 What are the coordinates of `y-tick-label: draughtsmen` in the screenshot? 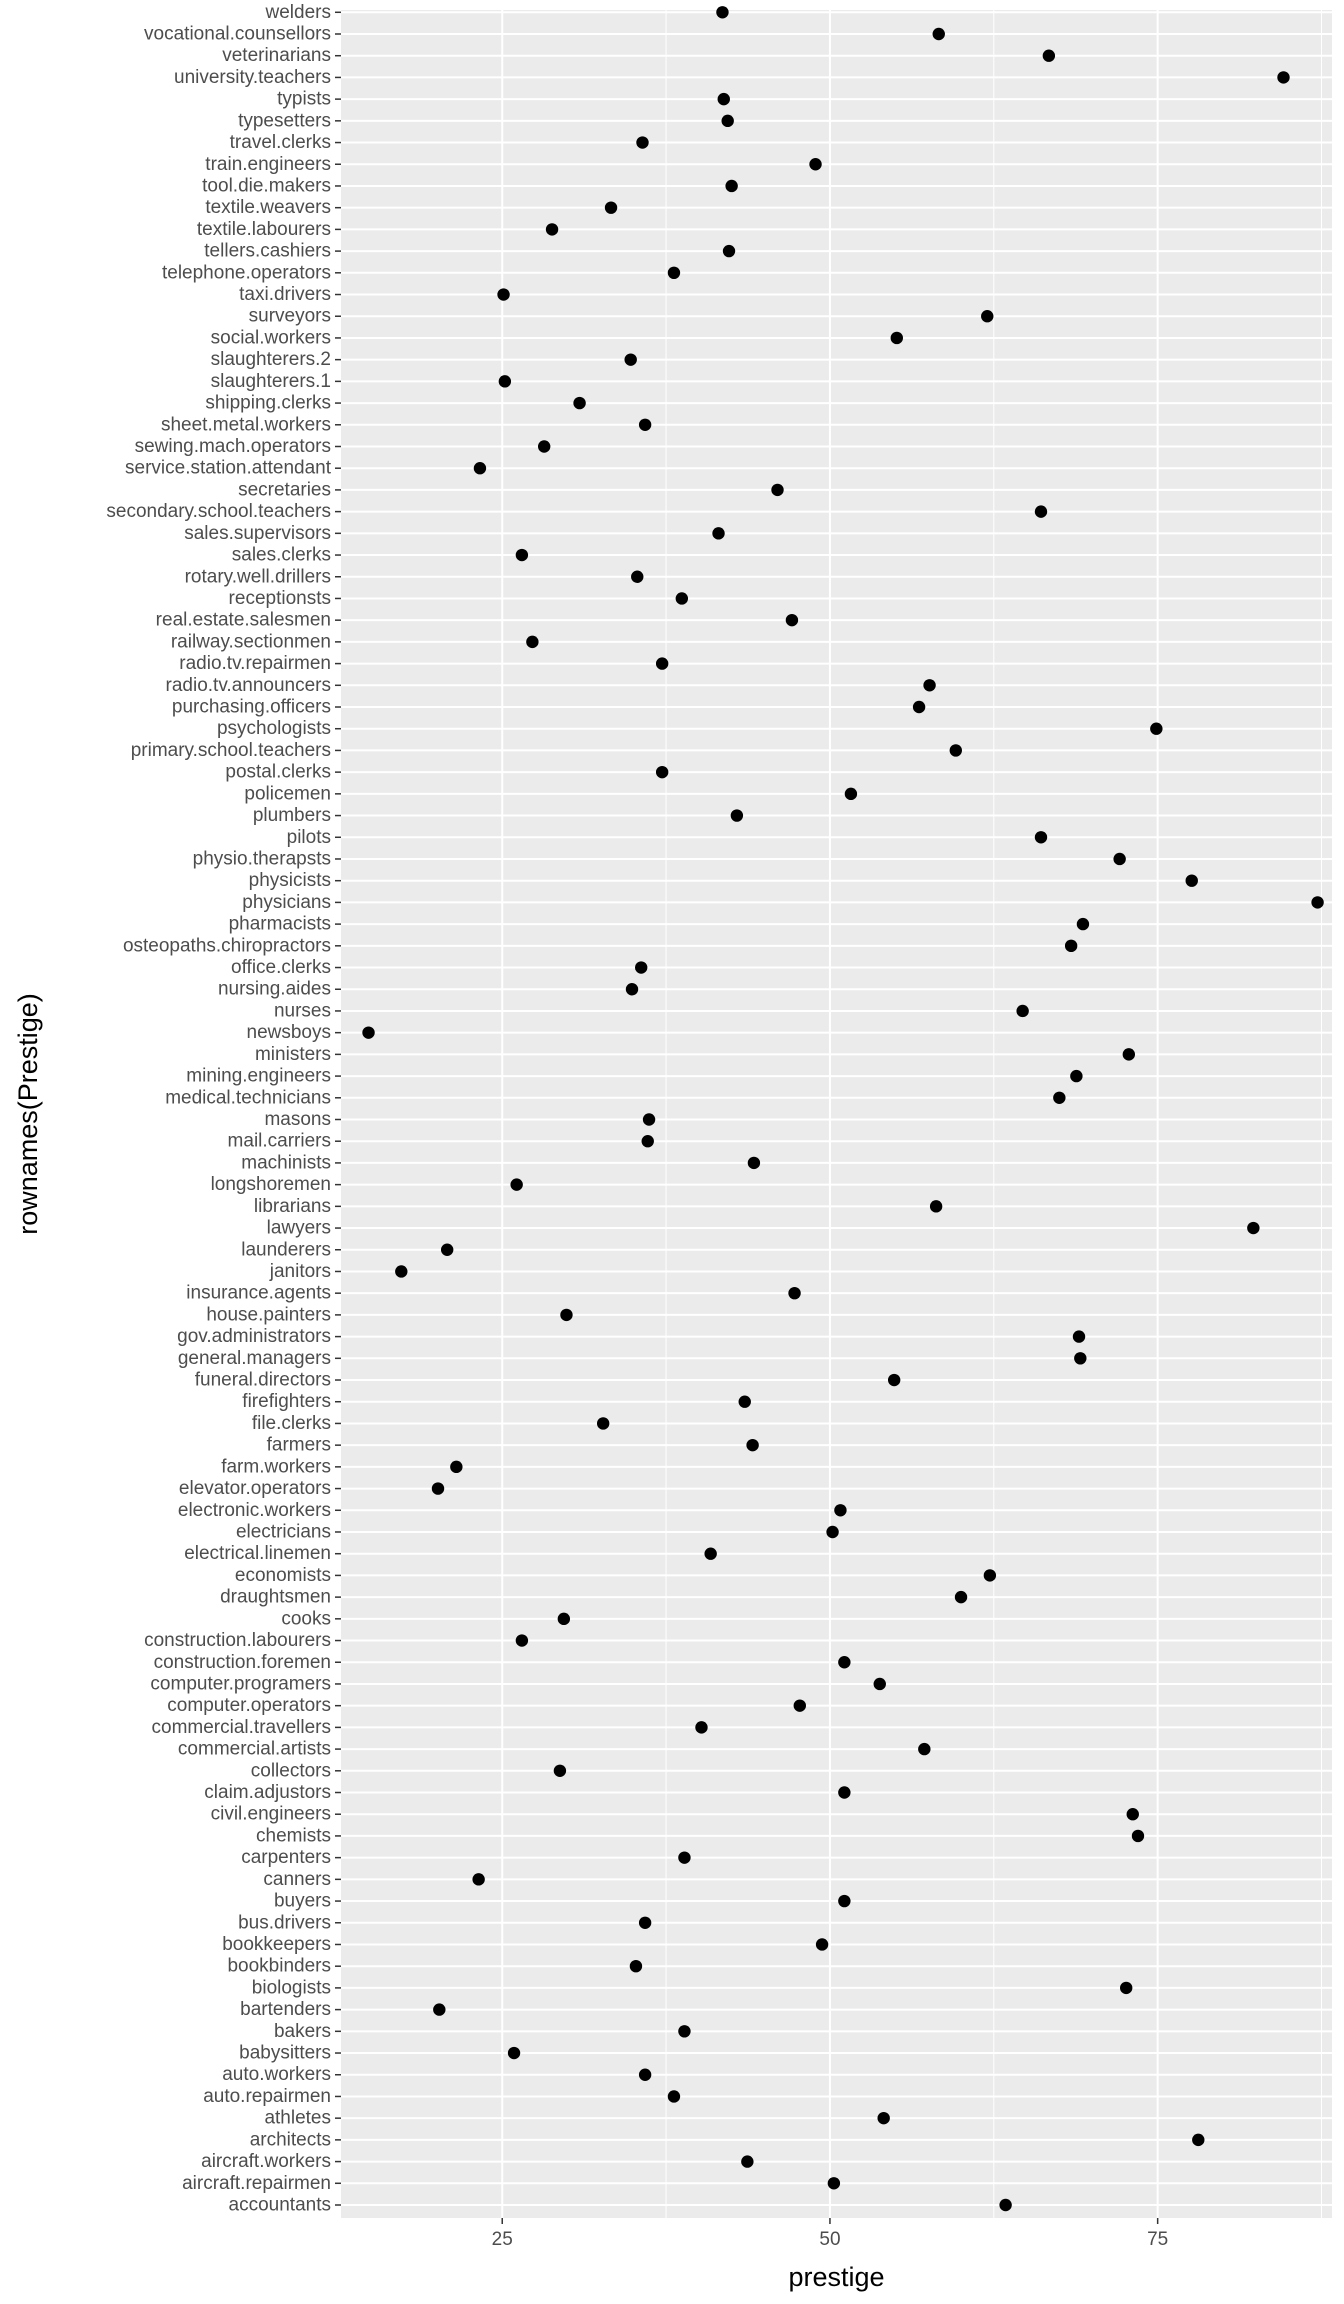 It's located at (275, 1597).